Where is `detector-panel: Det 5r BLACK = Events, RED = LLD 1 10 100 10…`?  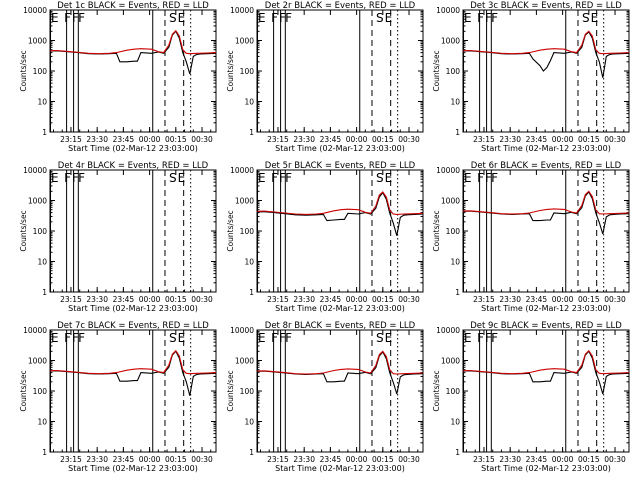
detector-panel: Det 5r BLACK = Events, RED = LLD 1 10 100 10… is located at coordinates (325, 237).